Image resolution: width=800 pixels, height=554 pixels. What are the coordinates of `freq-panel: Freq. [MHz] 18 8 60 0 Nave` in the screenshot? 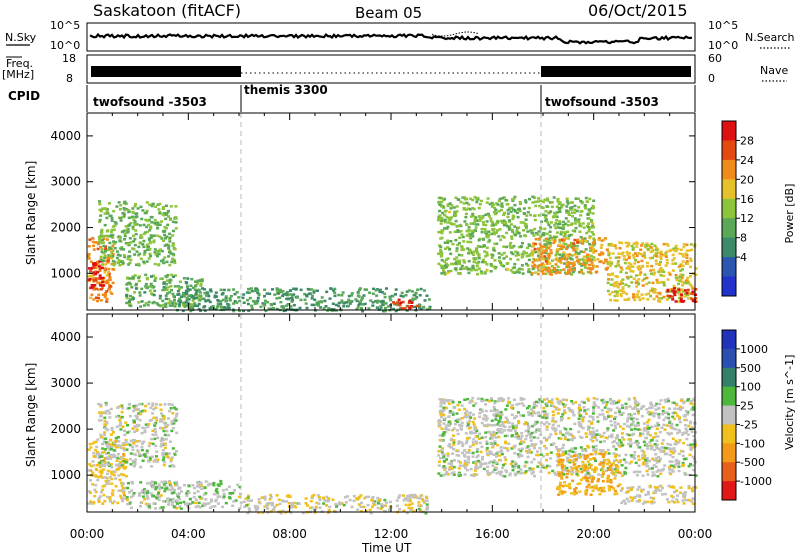 It's located at (395, 68).